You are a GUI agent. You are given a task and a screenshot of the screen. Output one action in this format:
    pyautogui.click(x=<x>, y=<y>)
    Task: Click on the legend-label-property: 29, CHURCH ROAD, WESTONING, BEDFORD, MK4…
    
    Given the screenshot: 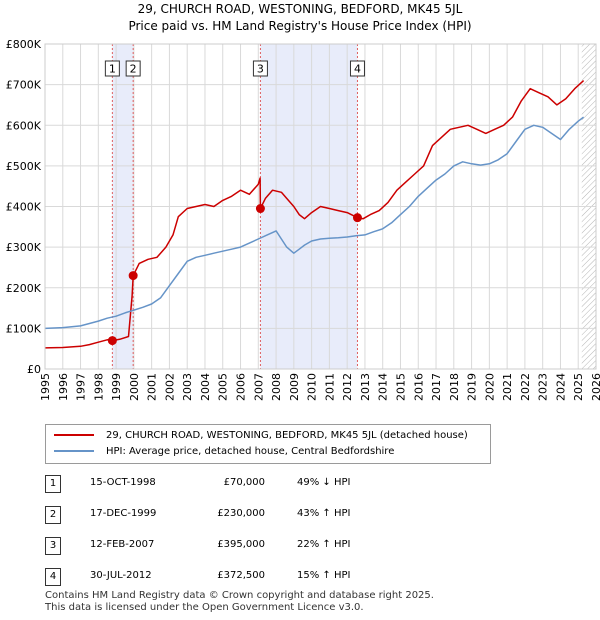 What is the action you would take?
    pyautogui.click(x=287, y=435)
    